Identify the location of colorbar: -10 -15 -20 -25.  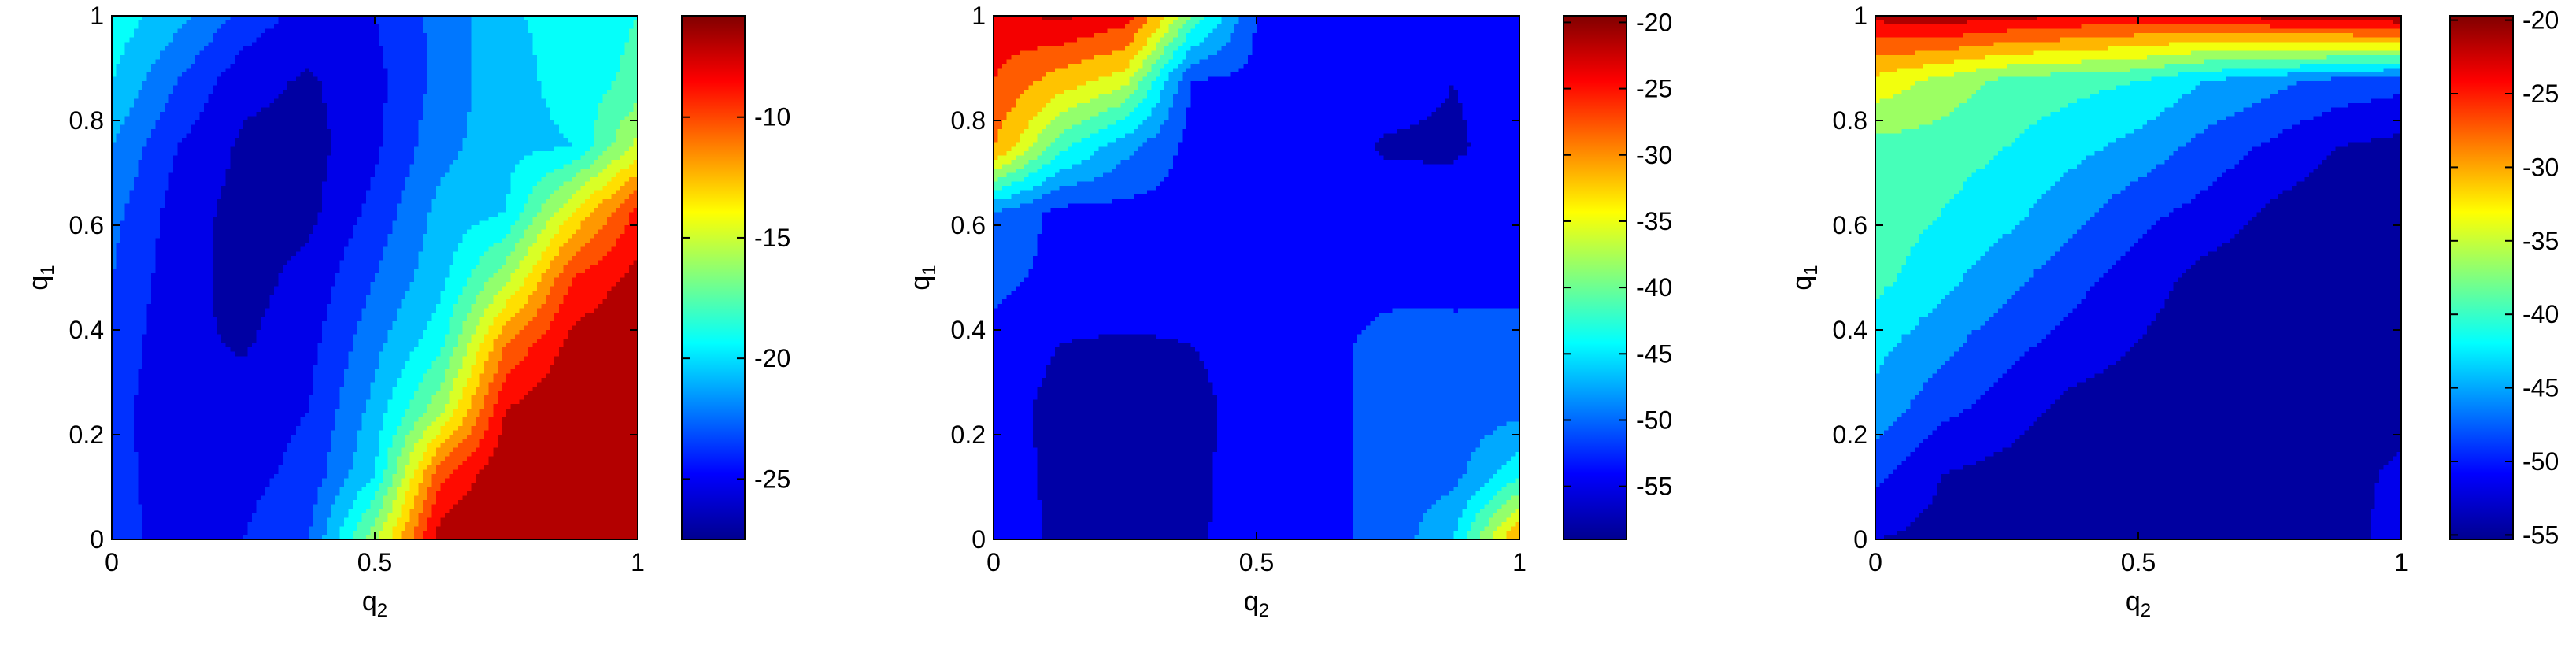
(736, 278).